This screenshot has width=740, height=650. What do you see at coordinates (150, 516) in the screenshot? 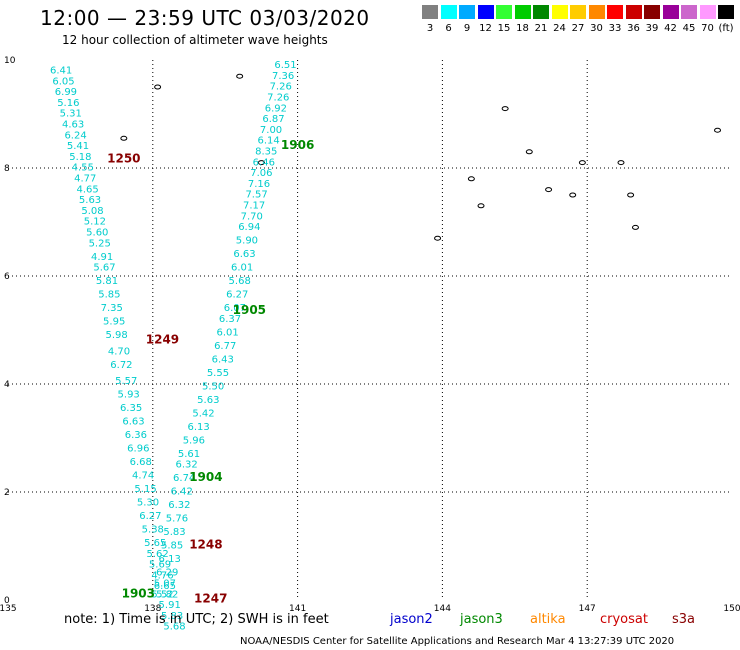
I see `wave-height-value: 6.27` at bounding box center [150, 516].